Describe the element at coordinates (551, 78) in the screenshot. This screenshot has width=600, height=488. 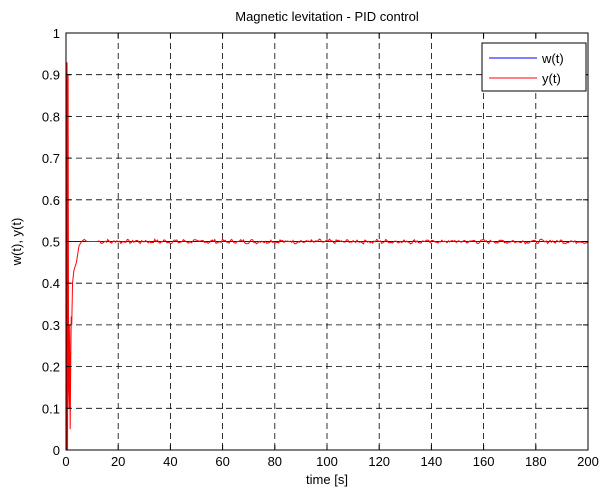
I see `legend-label: y(t)` at that location.